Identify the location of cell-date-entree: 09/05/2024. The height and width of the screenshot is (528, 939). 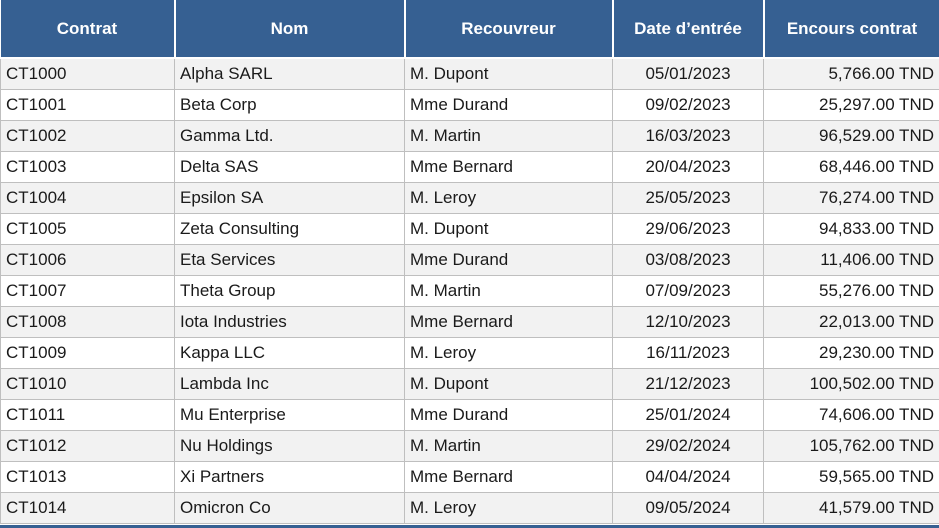
(688, 507).